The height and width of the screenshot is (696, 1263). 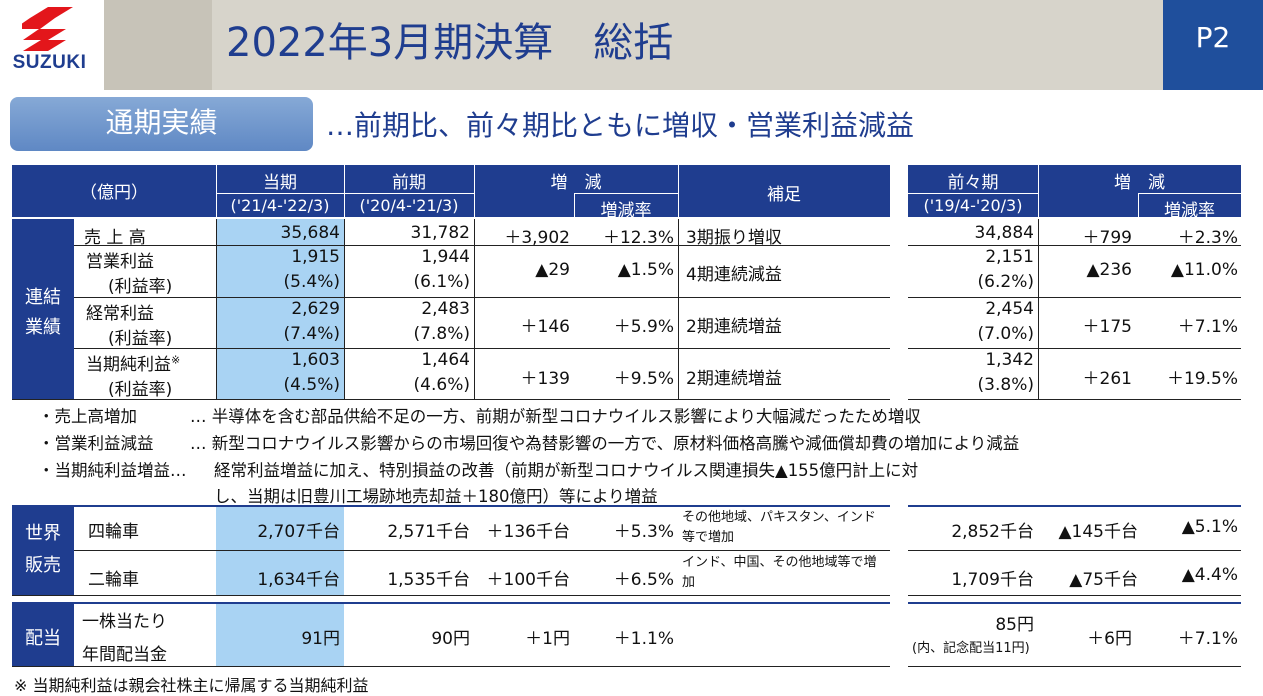 What do you see at coordinates (1109, 639) in the screenshot?
I see `dividend-change2: ＋6円` at bounding box center [1109, 639].